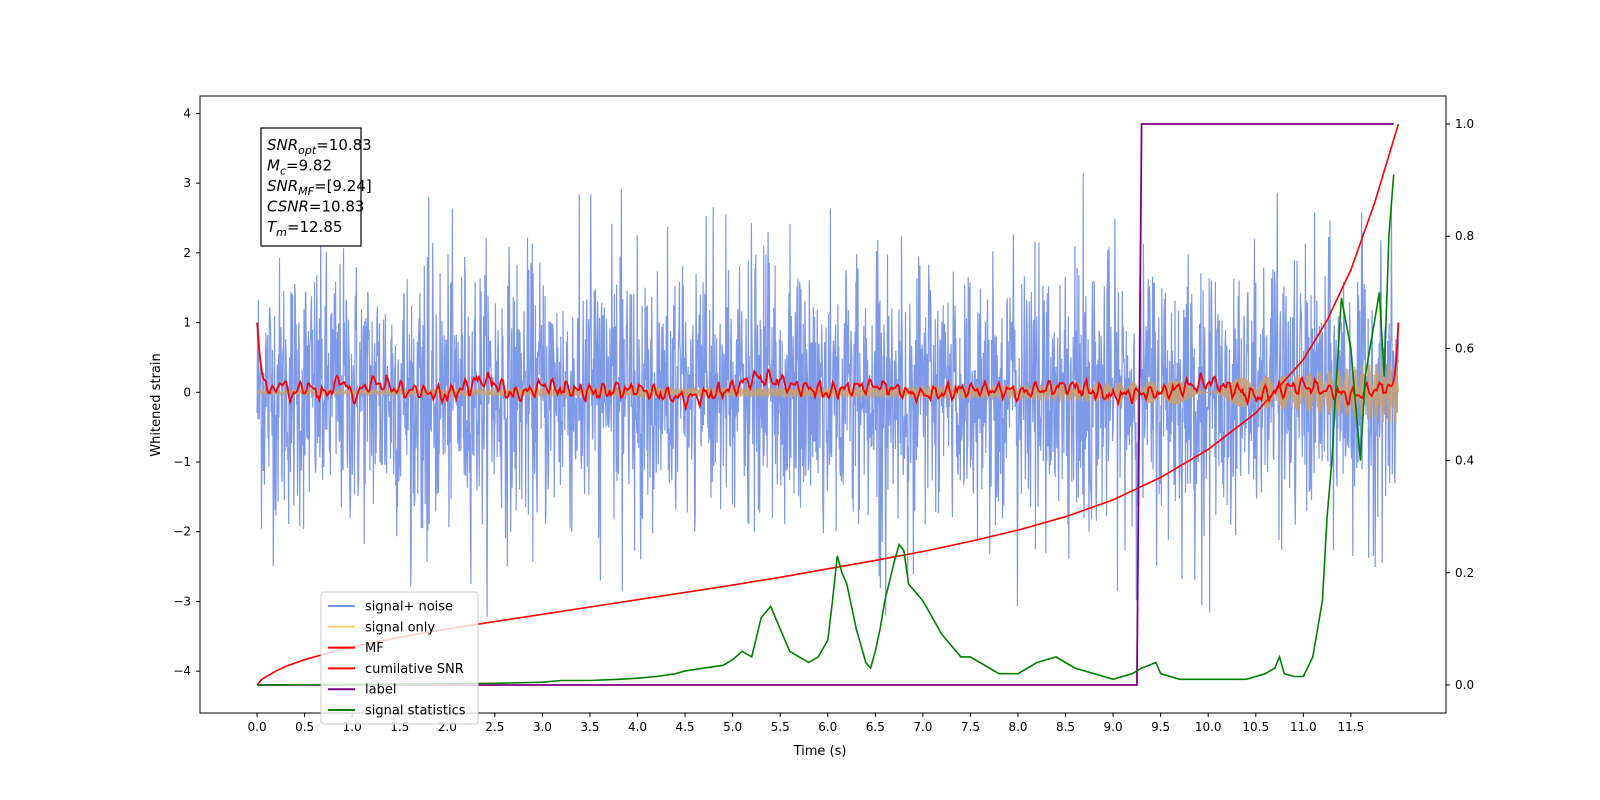 The height and width of the screenshot is (800, 1600). I want to click on x-tick-label: 8.0, so click(1017, 727).